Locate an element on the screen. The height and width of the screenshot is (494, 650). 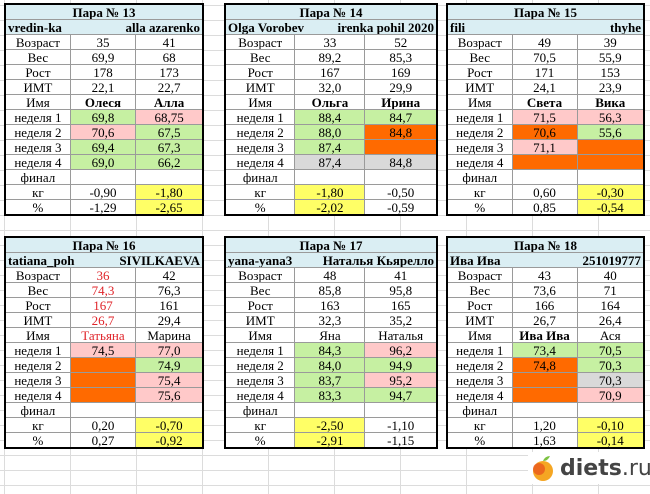
value-cell-1: 36 is located at coordinates (103, 275).